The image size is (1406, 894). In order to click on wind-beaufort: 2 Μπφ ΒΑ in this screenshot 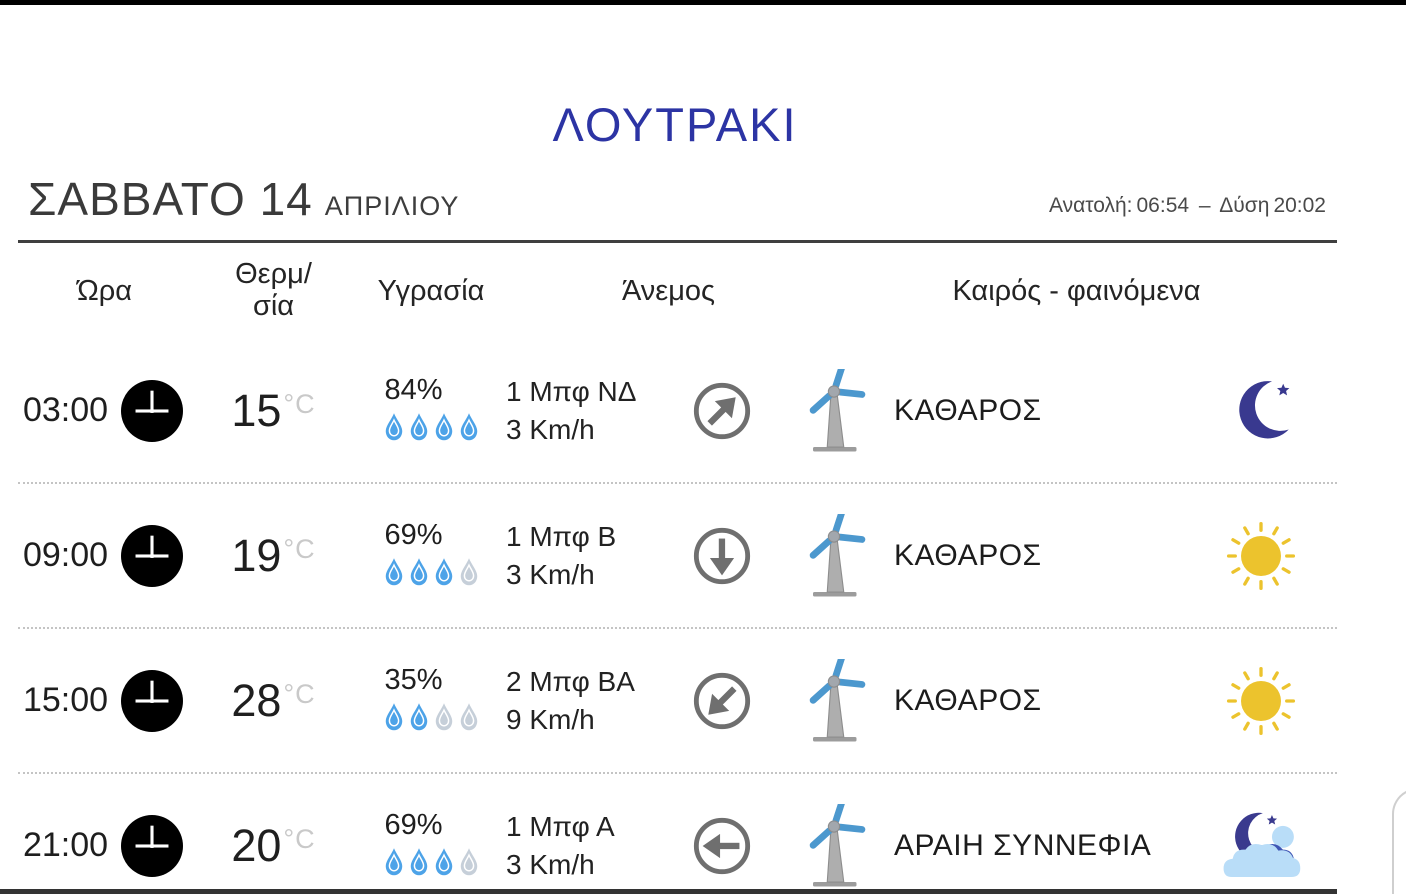, I will do `click(570, 681)`.